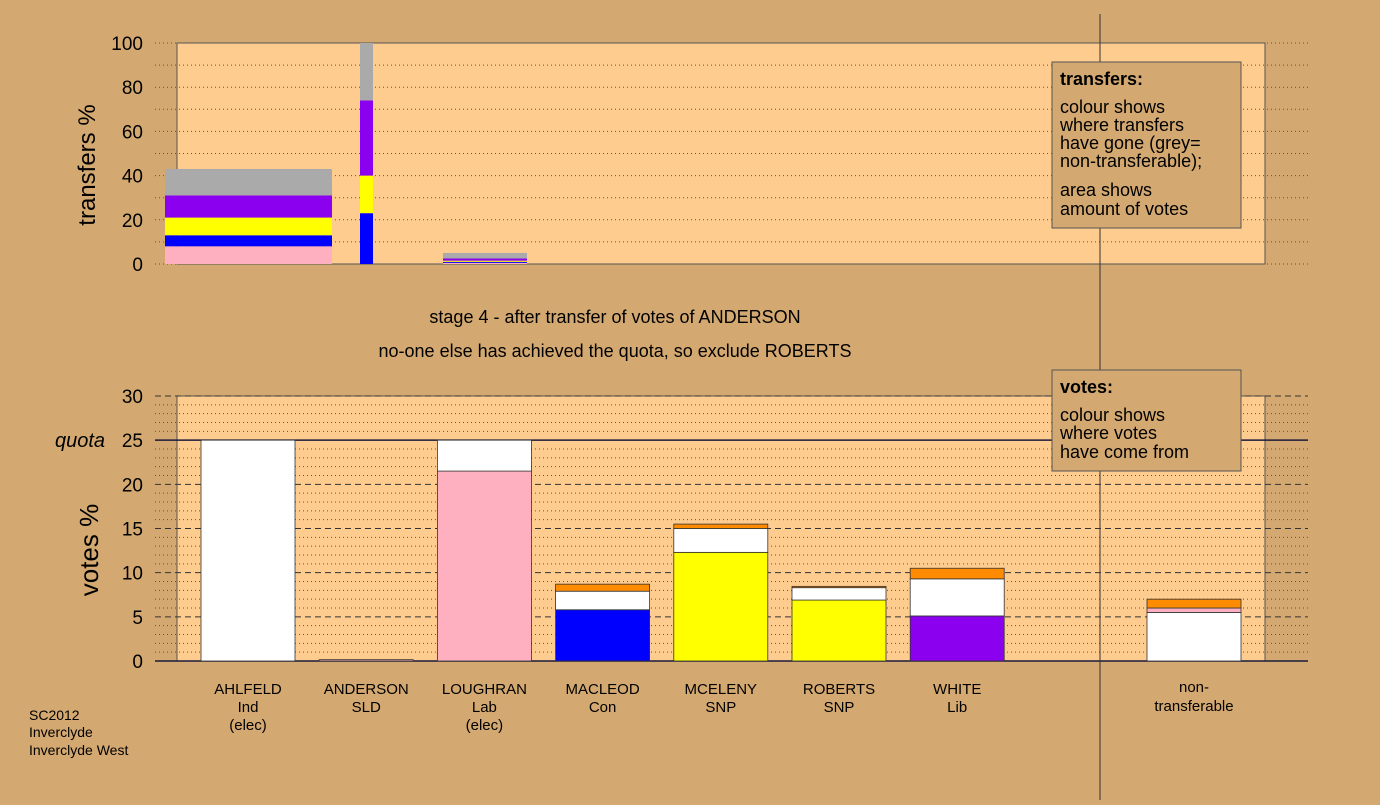 The height and width of the screenshot is (805, 1380). I want to click on votes-y-tick-label: 30, so click(132, 397).